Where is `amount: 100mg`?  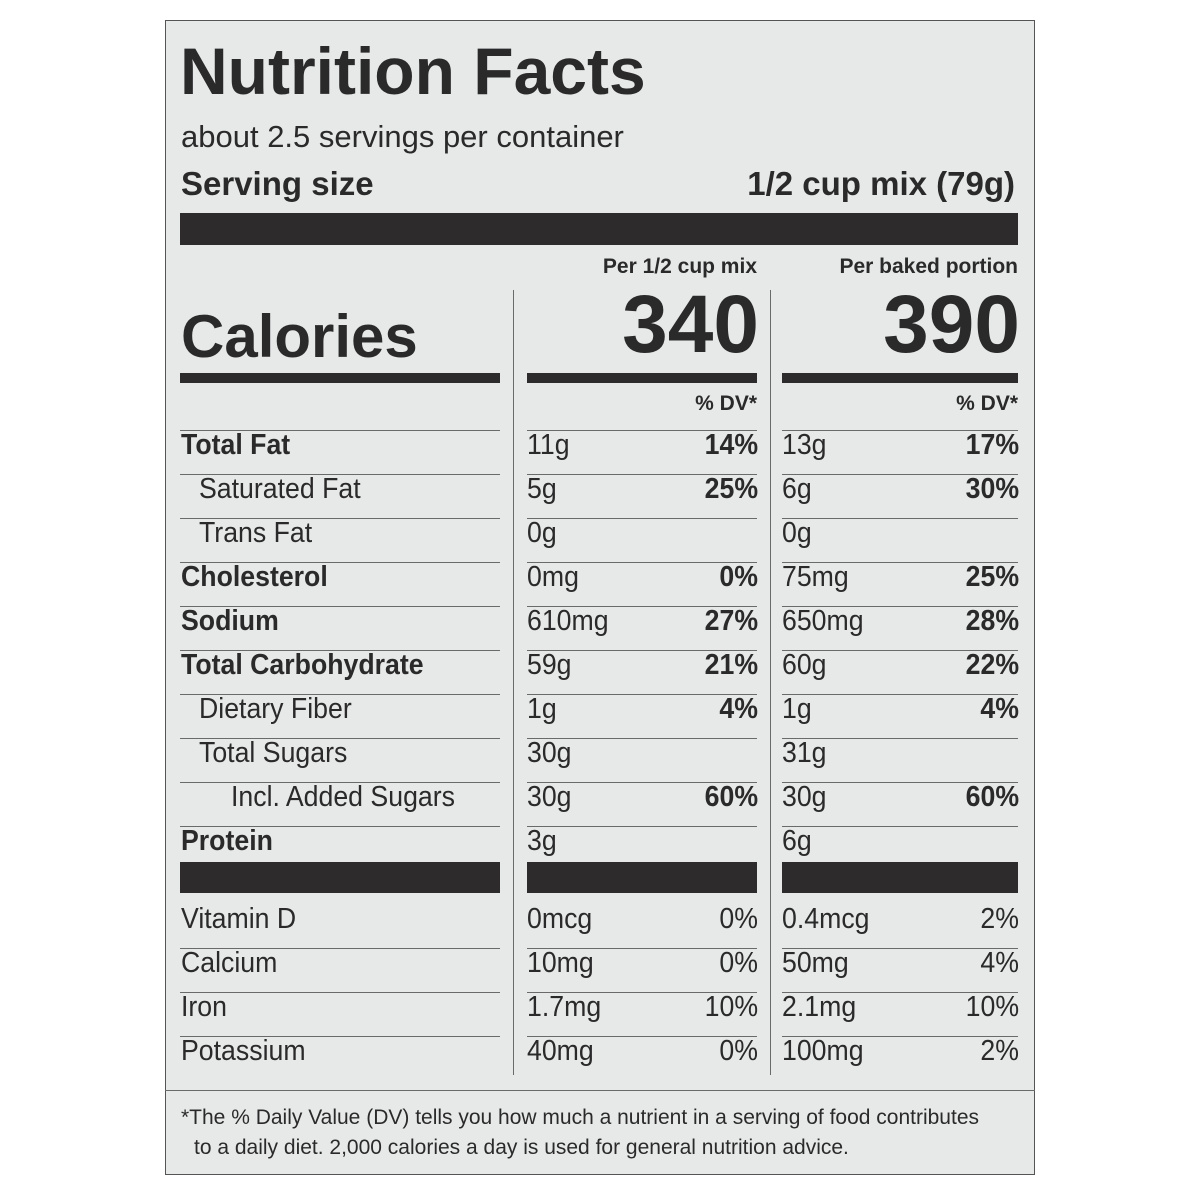
amount: 100mg is located at coordinates (823, 1051).